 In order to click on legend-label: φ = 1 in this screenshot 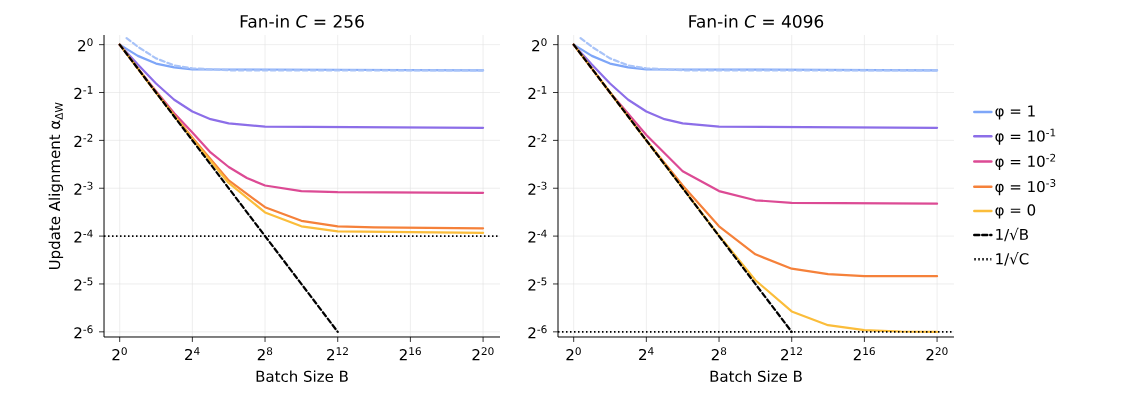, I will do `click(1015, 112)`.